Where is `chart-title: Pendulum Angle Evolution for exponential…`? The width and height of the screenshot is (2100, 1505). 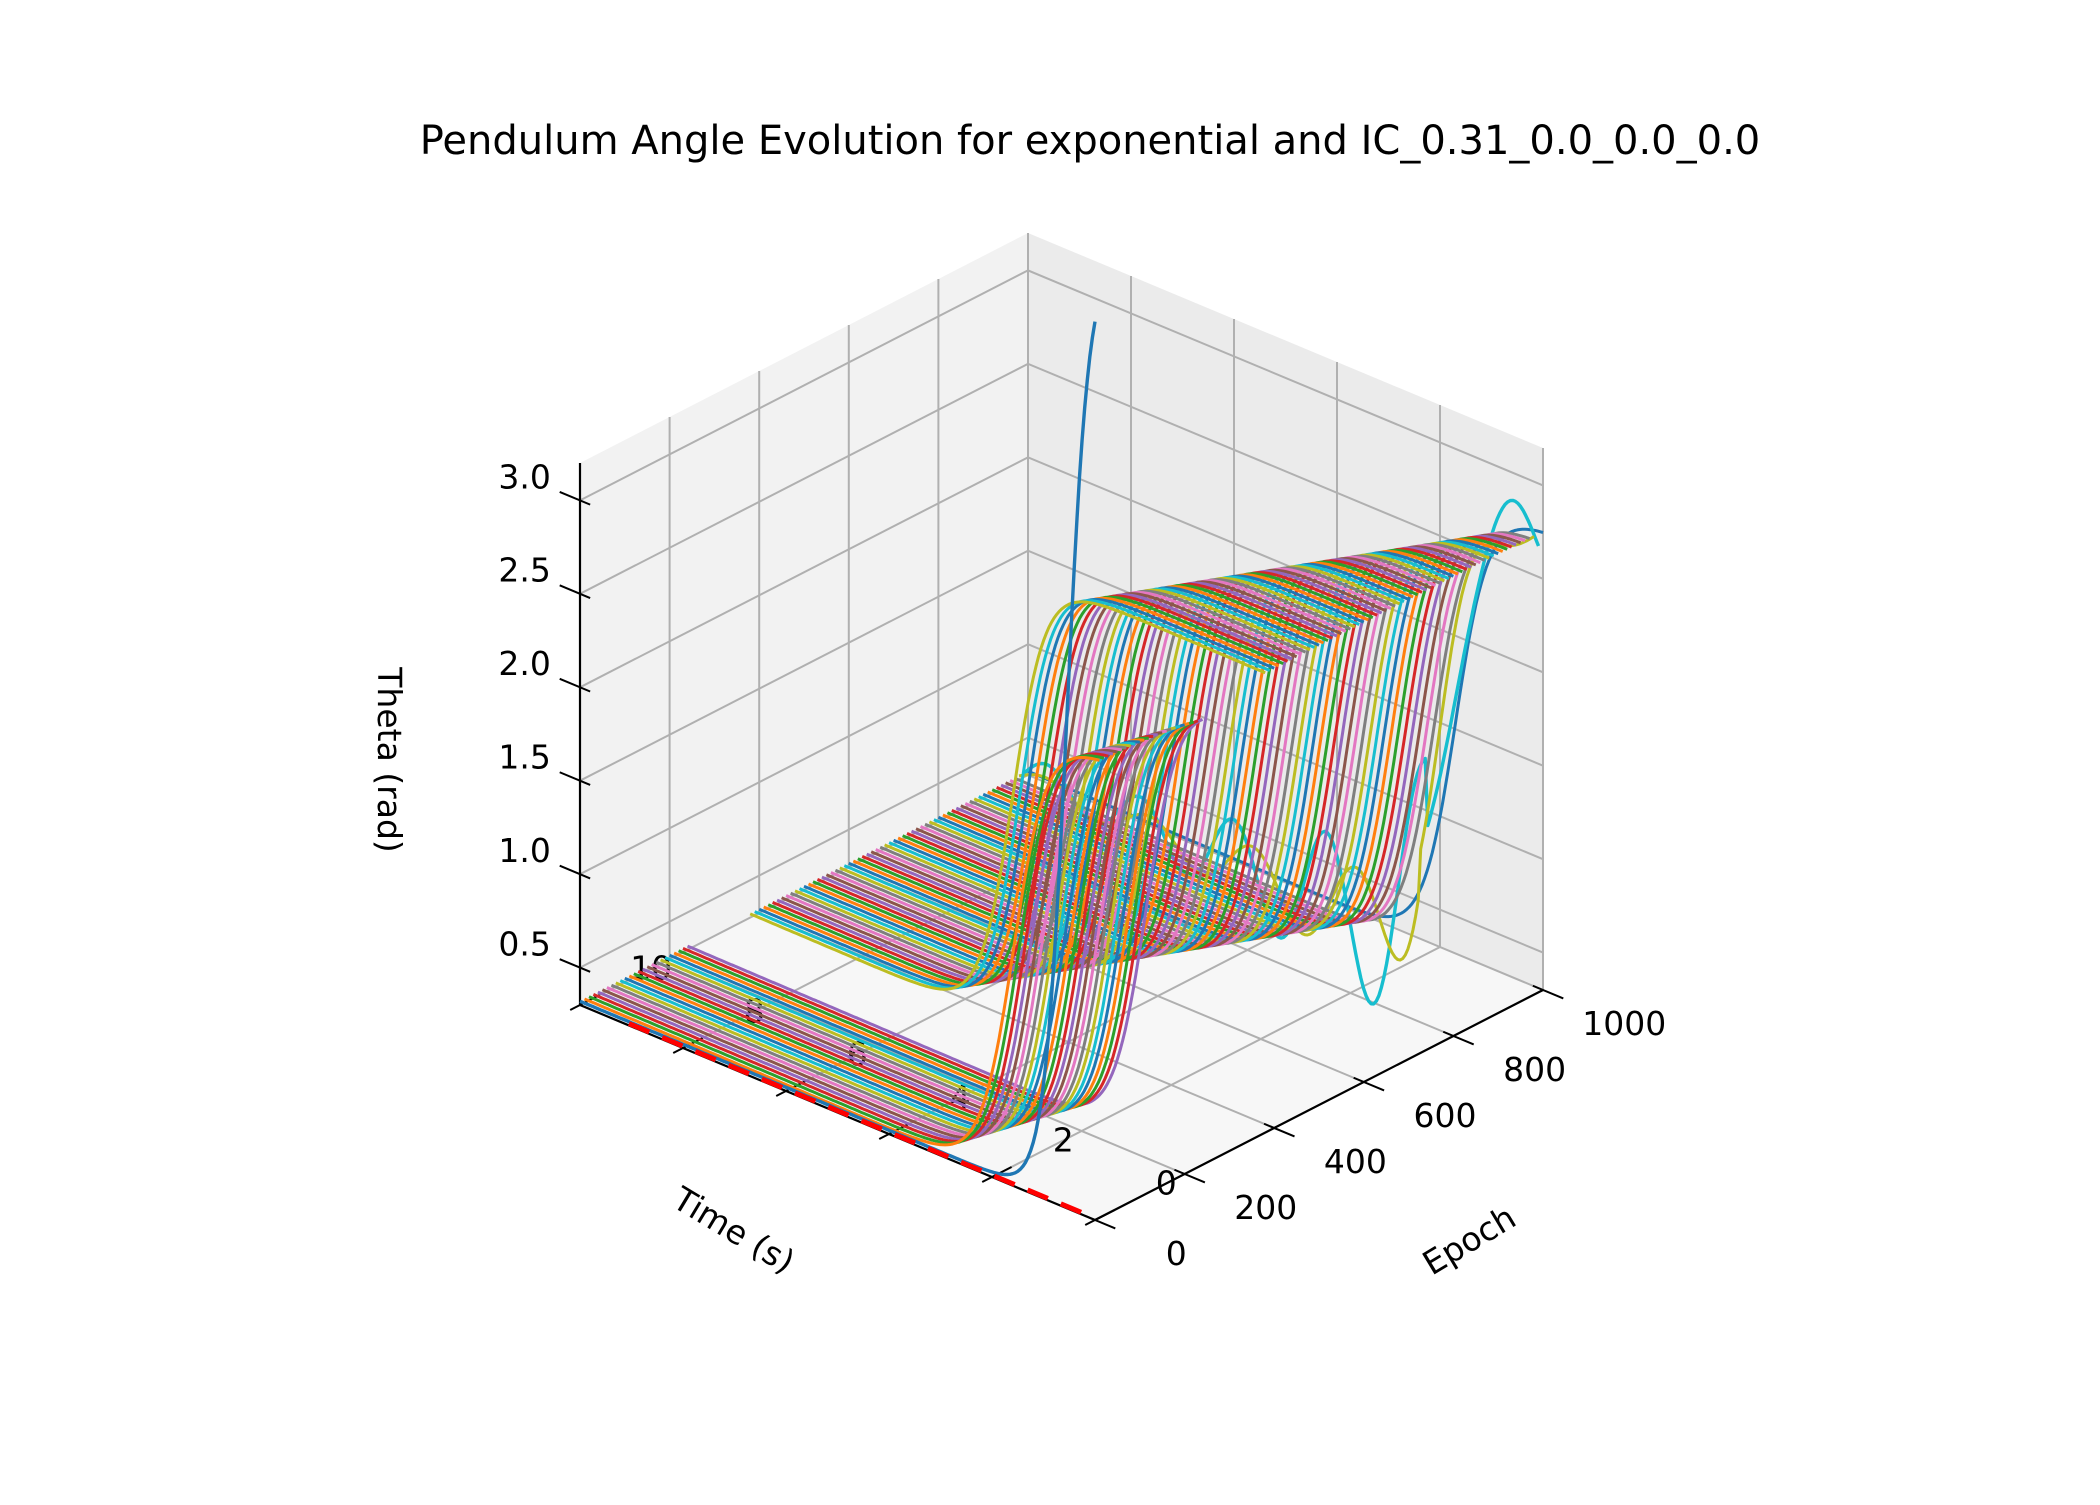 chart-title: Pendulum Angle Evolution for exponential… is located at coordinates (1090, 141).